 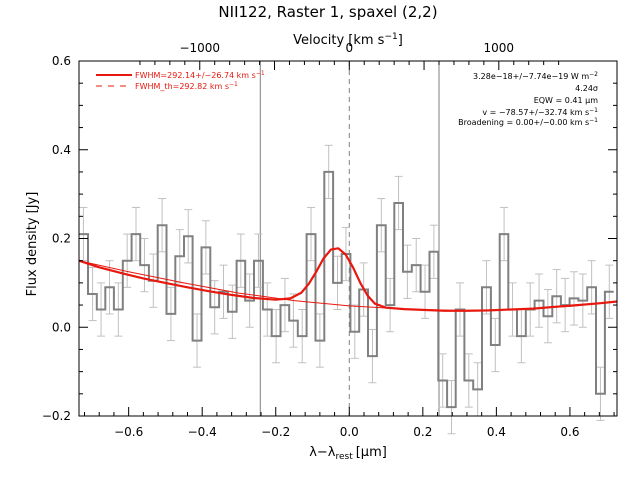 What do you see at coordinates (61, 239) in the screenshot?
I see `y-tick-label: 0.2` at bounding box center [61, 239].